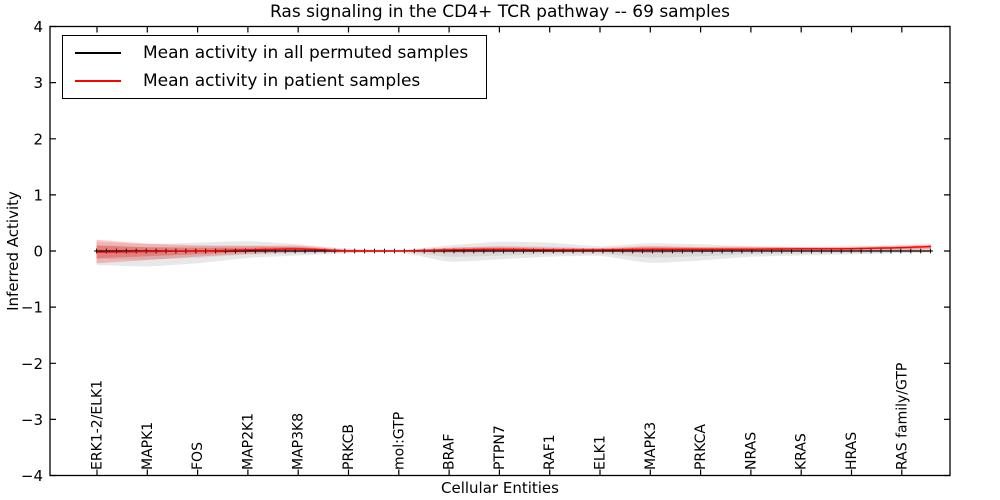 The width and height of the screenshot is (1000, 500). What do you see at coordinates (38, 139) in the screenshot?
I see `y-tick-label: 2` at bounding box center [38, 139].